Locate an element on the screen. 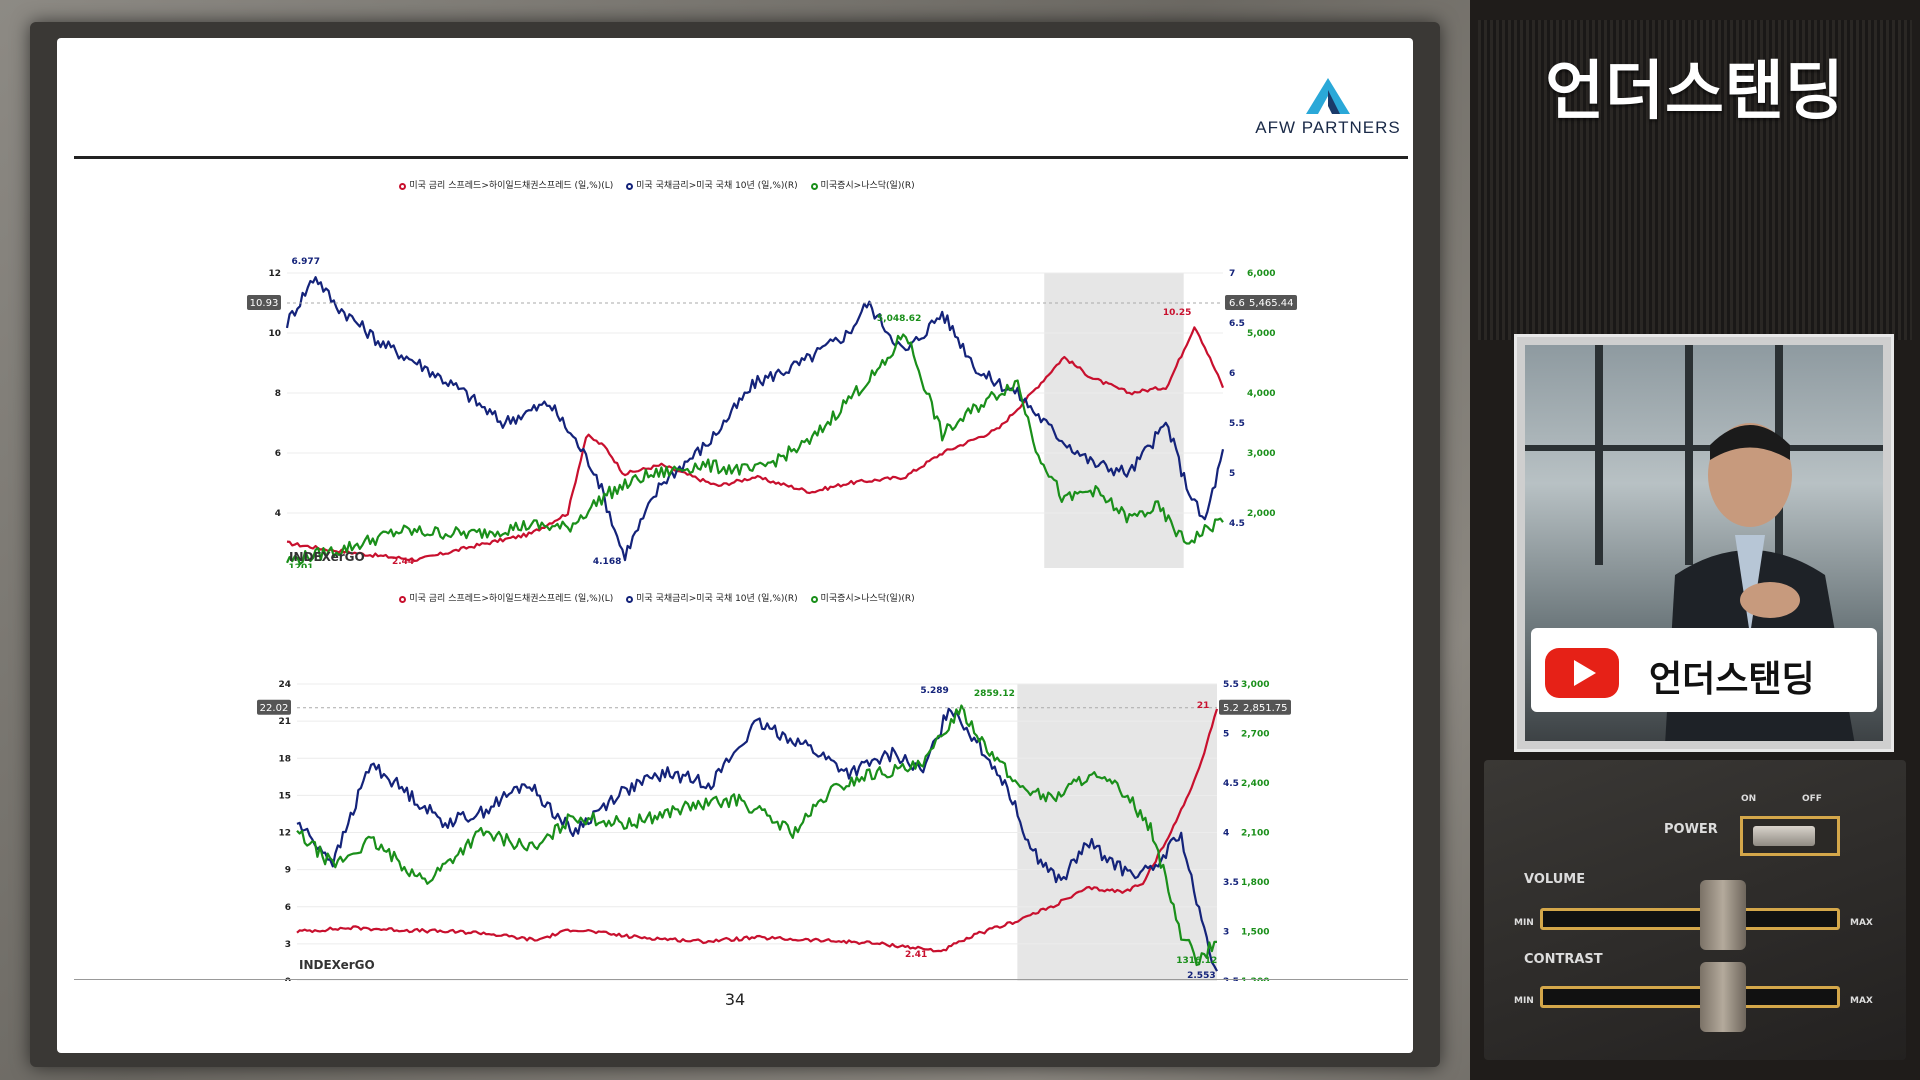 This screenshot has height=1080, width=1920. left-tick-label: 3 is located at coordinates (288, 945).